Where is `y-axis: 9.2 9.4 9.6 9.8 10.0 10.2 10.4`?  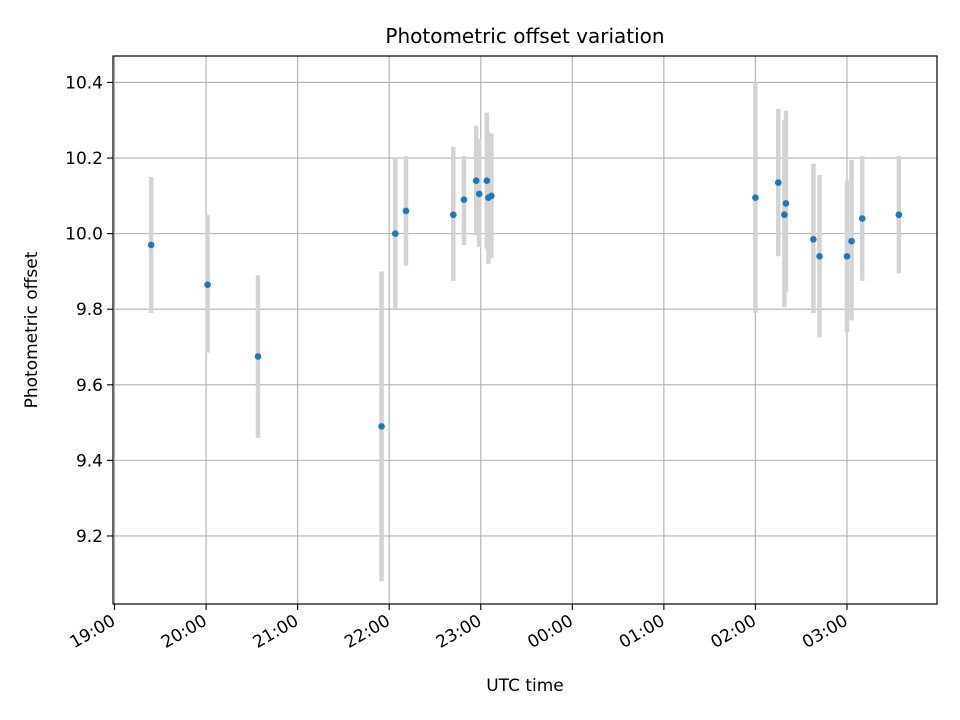
y-axis: 9.2 9.4 9.6 9.8 10.0 10.2 10.4 is located at coordinates (89, 310).